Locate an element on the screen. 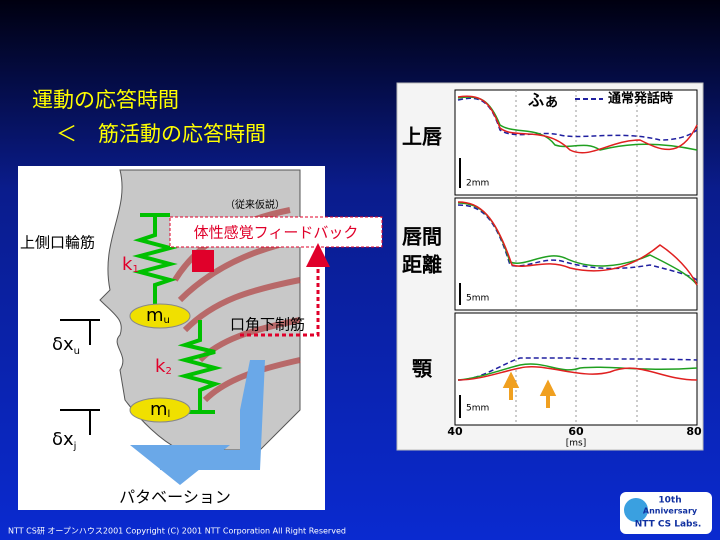 This screenshot has height=544, width=720. logo: 10th Anniversary NTT CS Labs. is located at coordinates (666, 513).